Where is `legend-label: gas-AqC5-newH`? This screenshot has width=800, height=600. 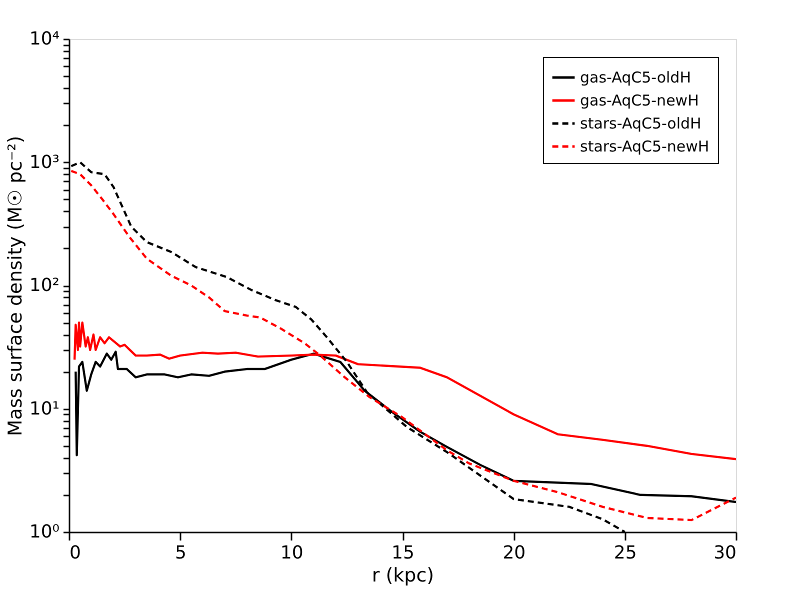
legend-label: gas-AqC5-newH is located at coordinates (639, 101).